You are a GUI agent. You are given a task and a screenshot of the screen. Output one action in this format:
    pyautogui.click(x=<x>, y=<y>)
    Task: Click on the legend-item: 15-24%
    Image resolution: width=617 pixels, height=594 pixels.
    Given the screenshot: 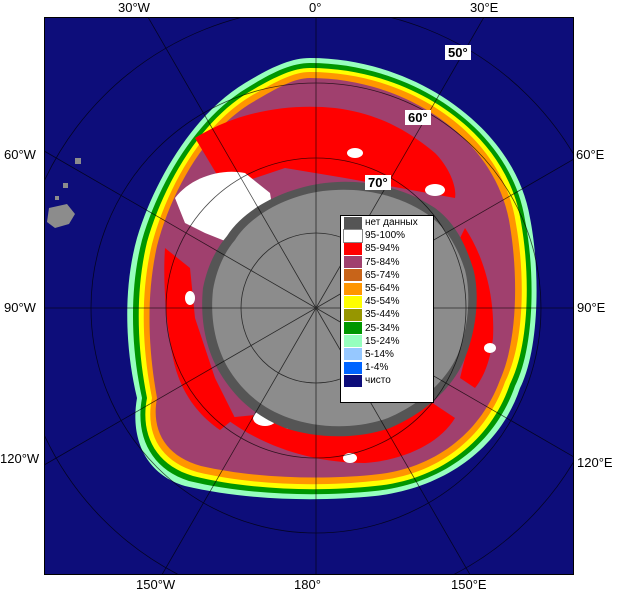 What is the action you would take?
    pyautogui.click(x=387, y=341)
    